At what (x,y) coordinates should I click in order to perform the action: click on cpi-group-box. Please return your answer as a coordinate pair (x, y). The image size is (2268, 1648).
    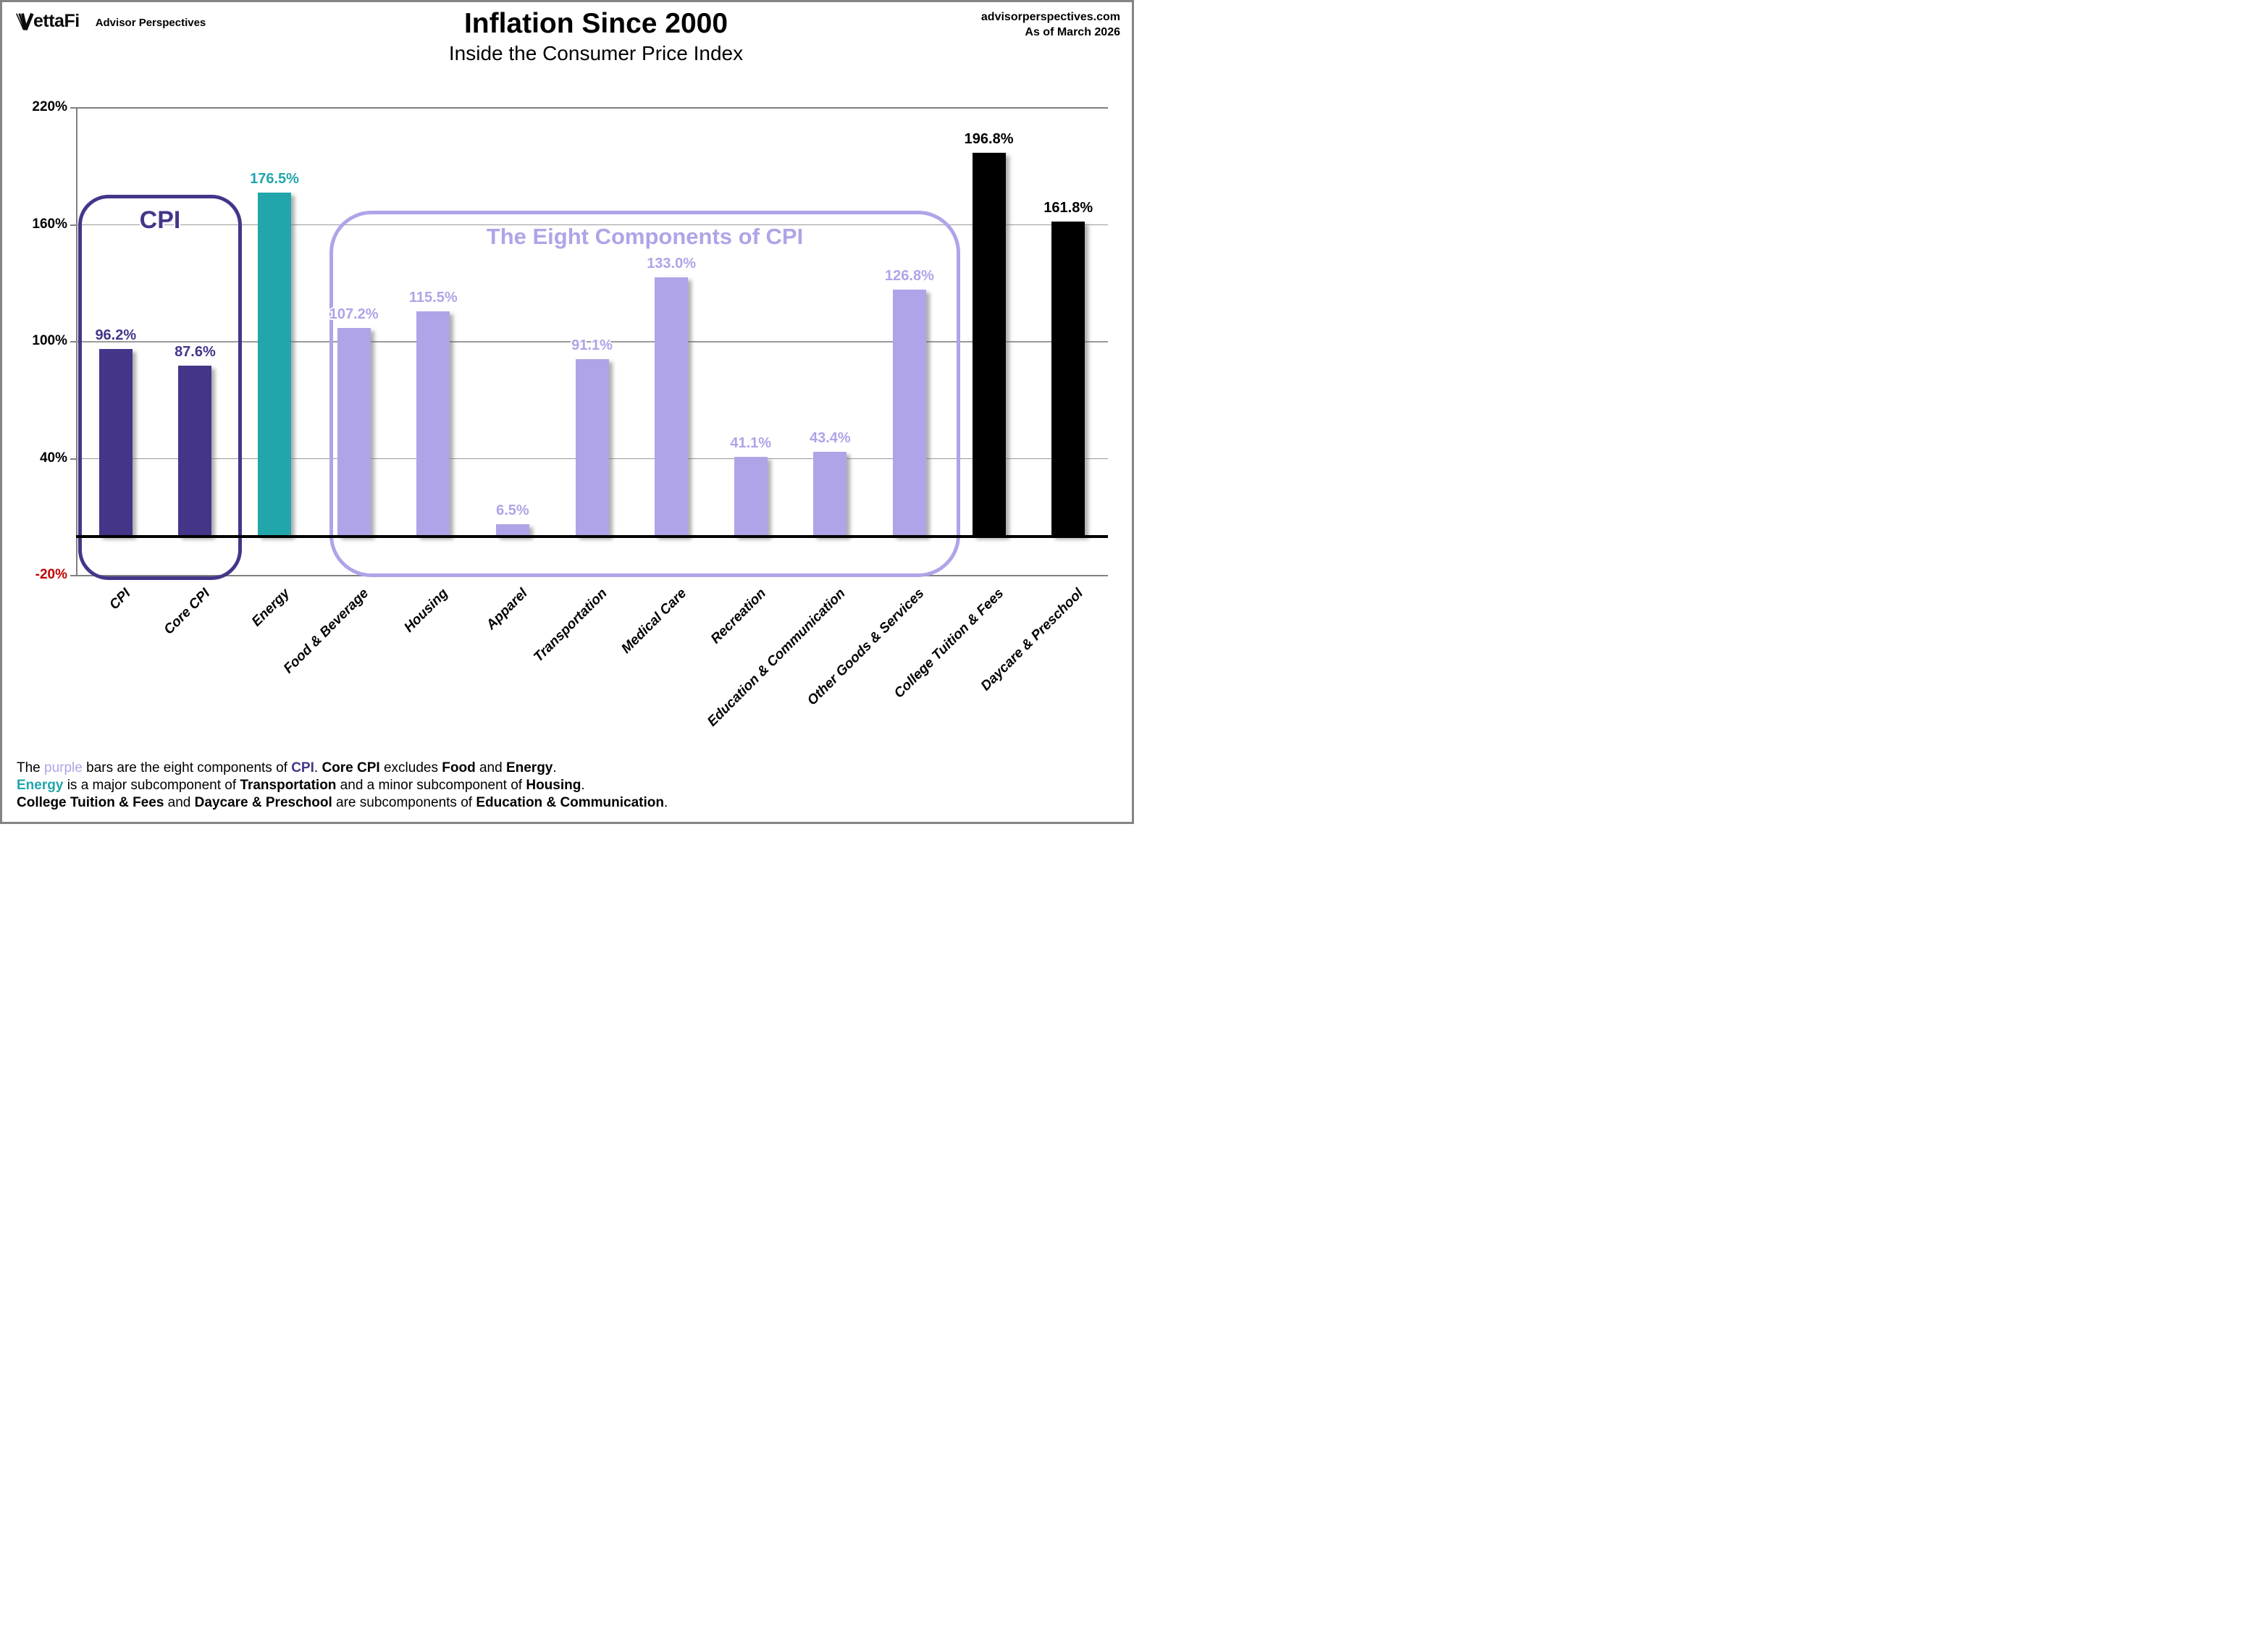
    Looking at the image, I should click on (160, 387).